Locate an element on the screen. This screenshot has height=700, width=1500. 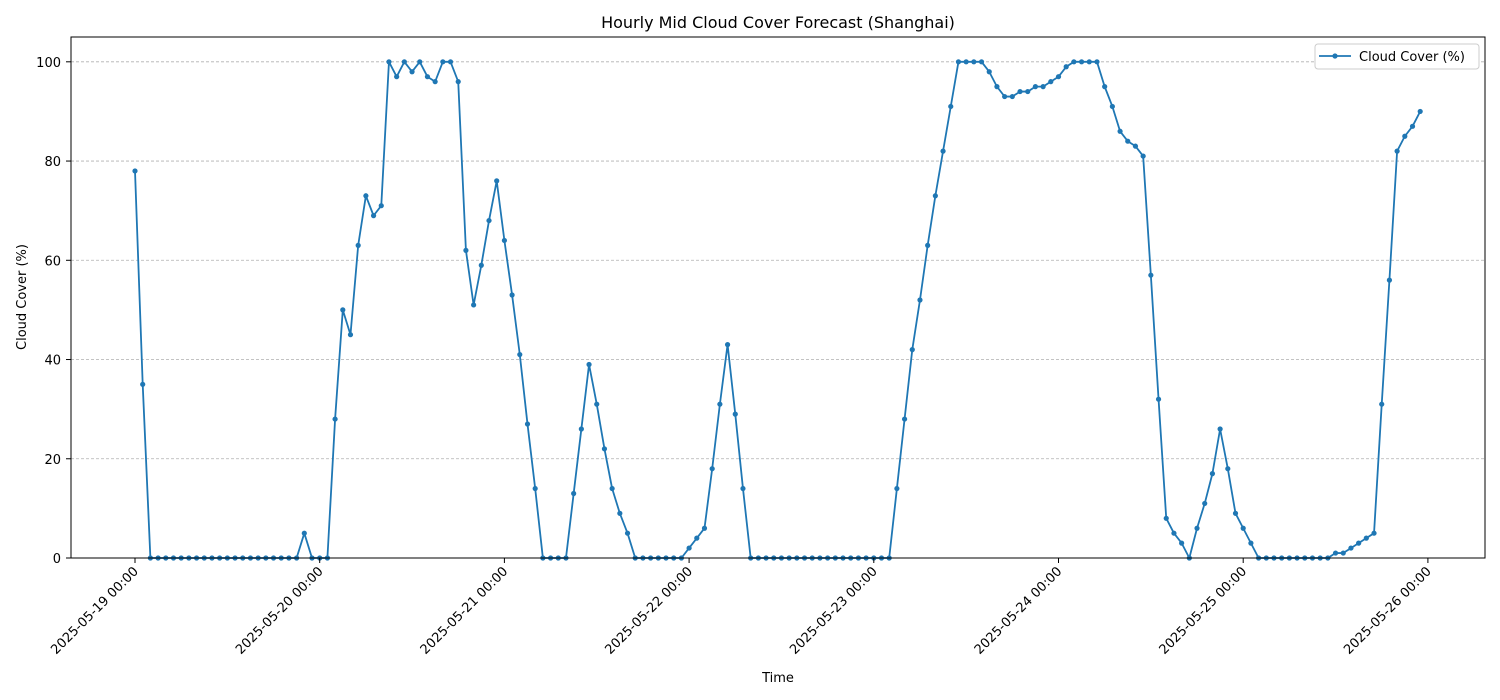
x-tick-label: 2025-05-19 00:00 is located at coordinates (94, 610).